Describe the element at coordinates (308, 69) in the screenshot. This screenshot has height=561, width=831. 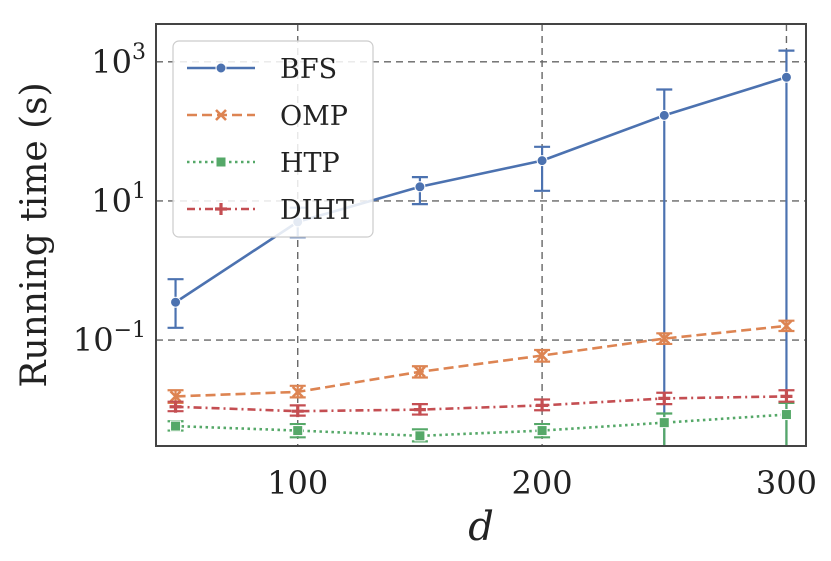
I see `legend-label-bfs: BFS` at that location.